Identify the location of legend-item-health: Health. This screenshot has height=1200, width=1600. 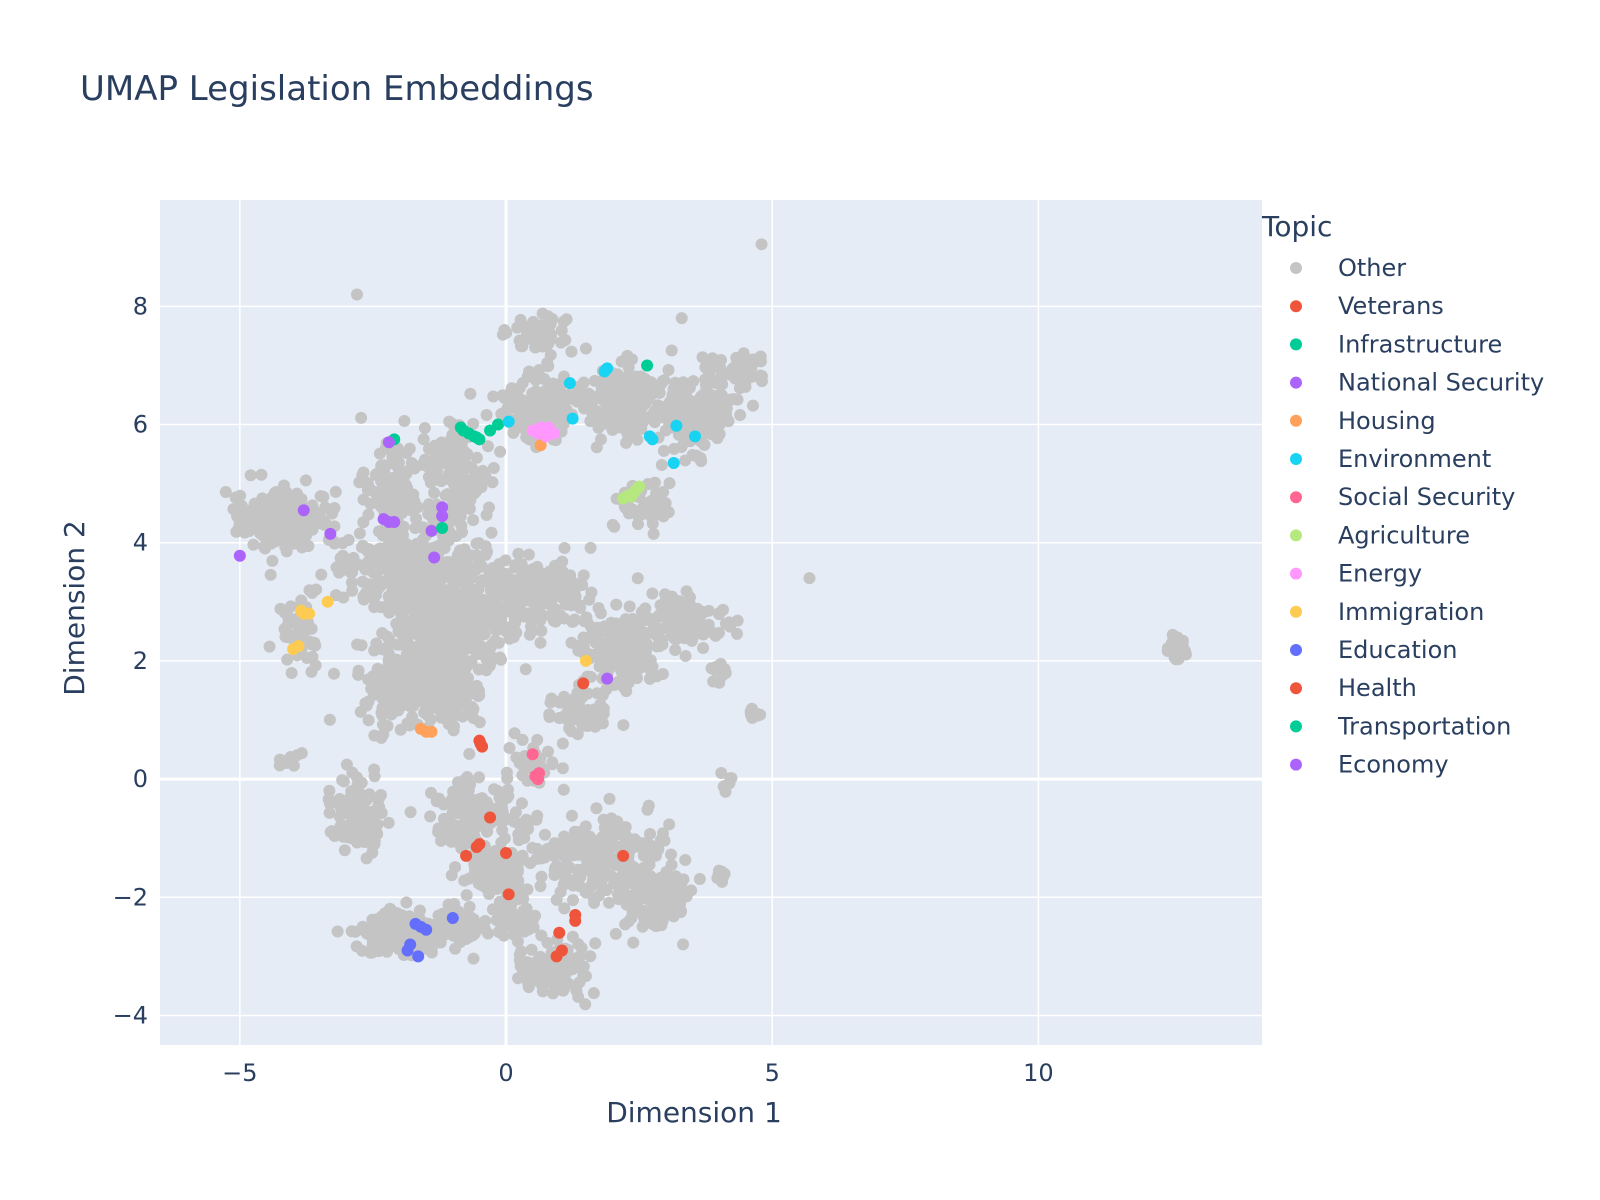
(1353, 688).